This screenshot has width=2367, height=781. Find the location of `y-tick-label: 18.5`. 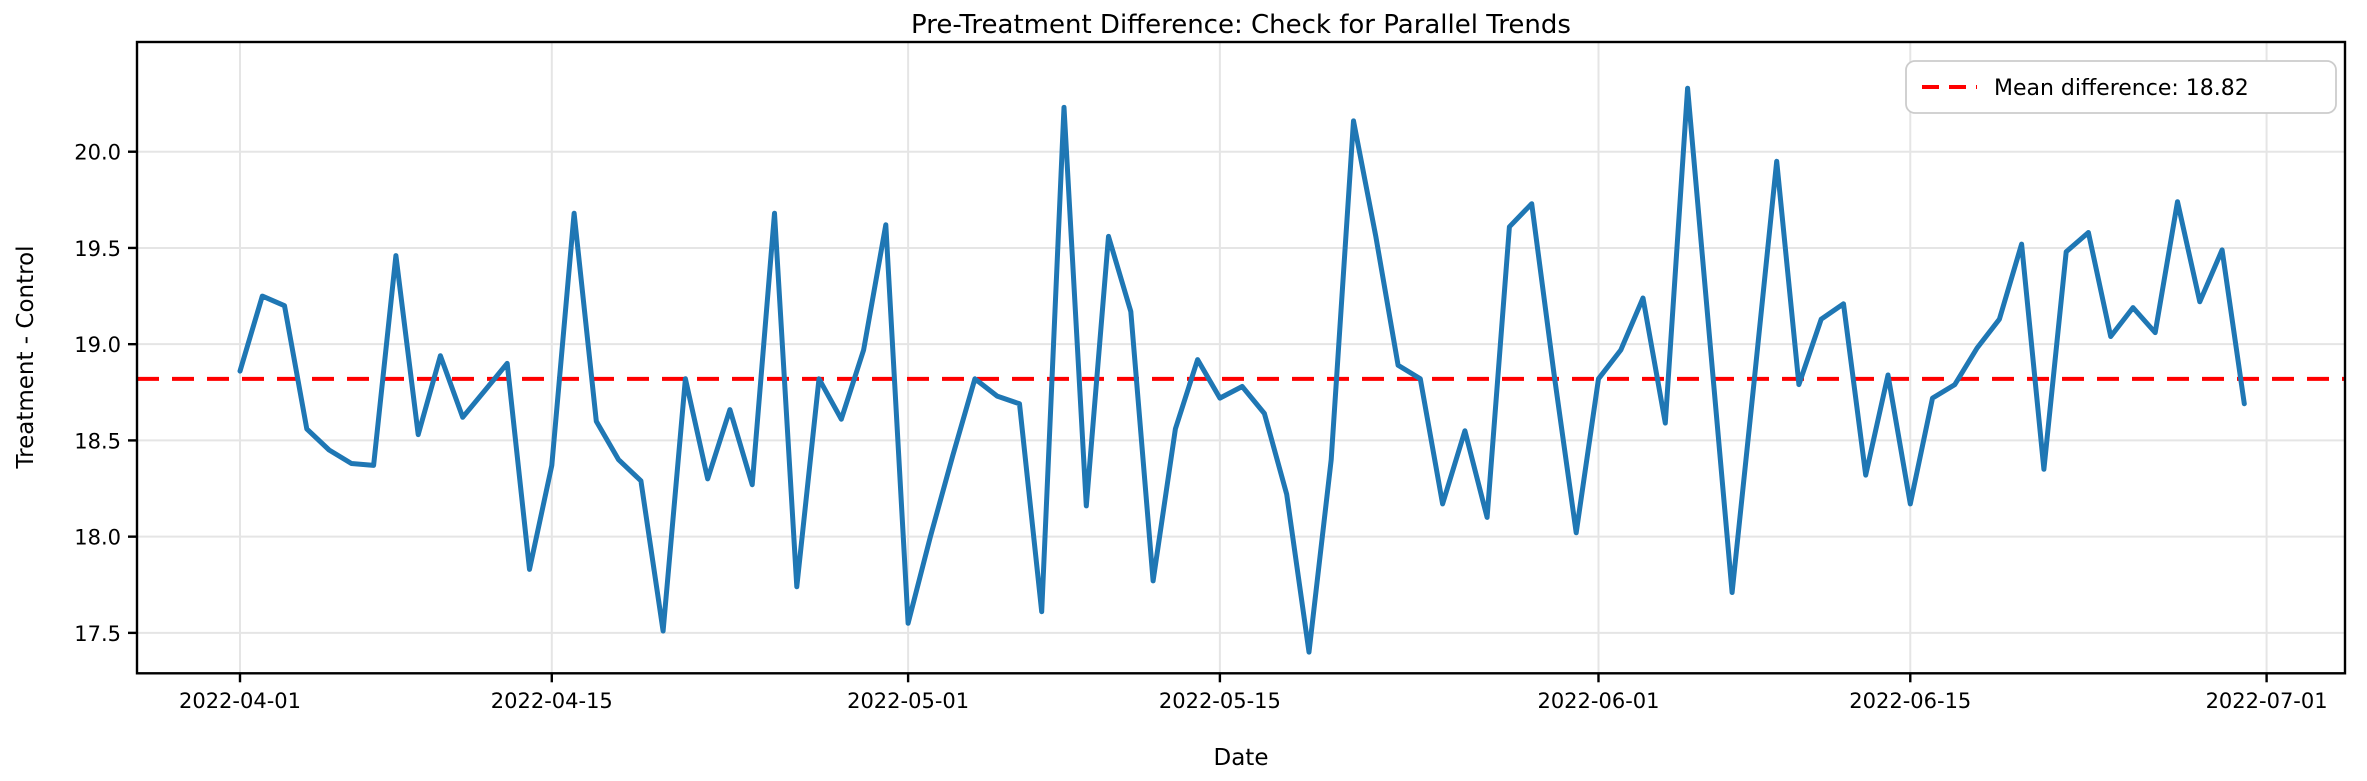

y-tick-label: 18.5 is located at coordinates (97, 441).